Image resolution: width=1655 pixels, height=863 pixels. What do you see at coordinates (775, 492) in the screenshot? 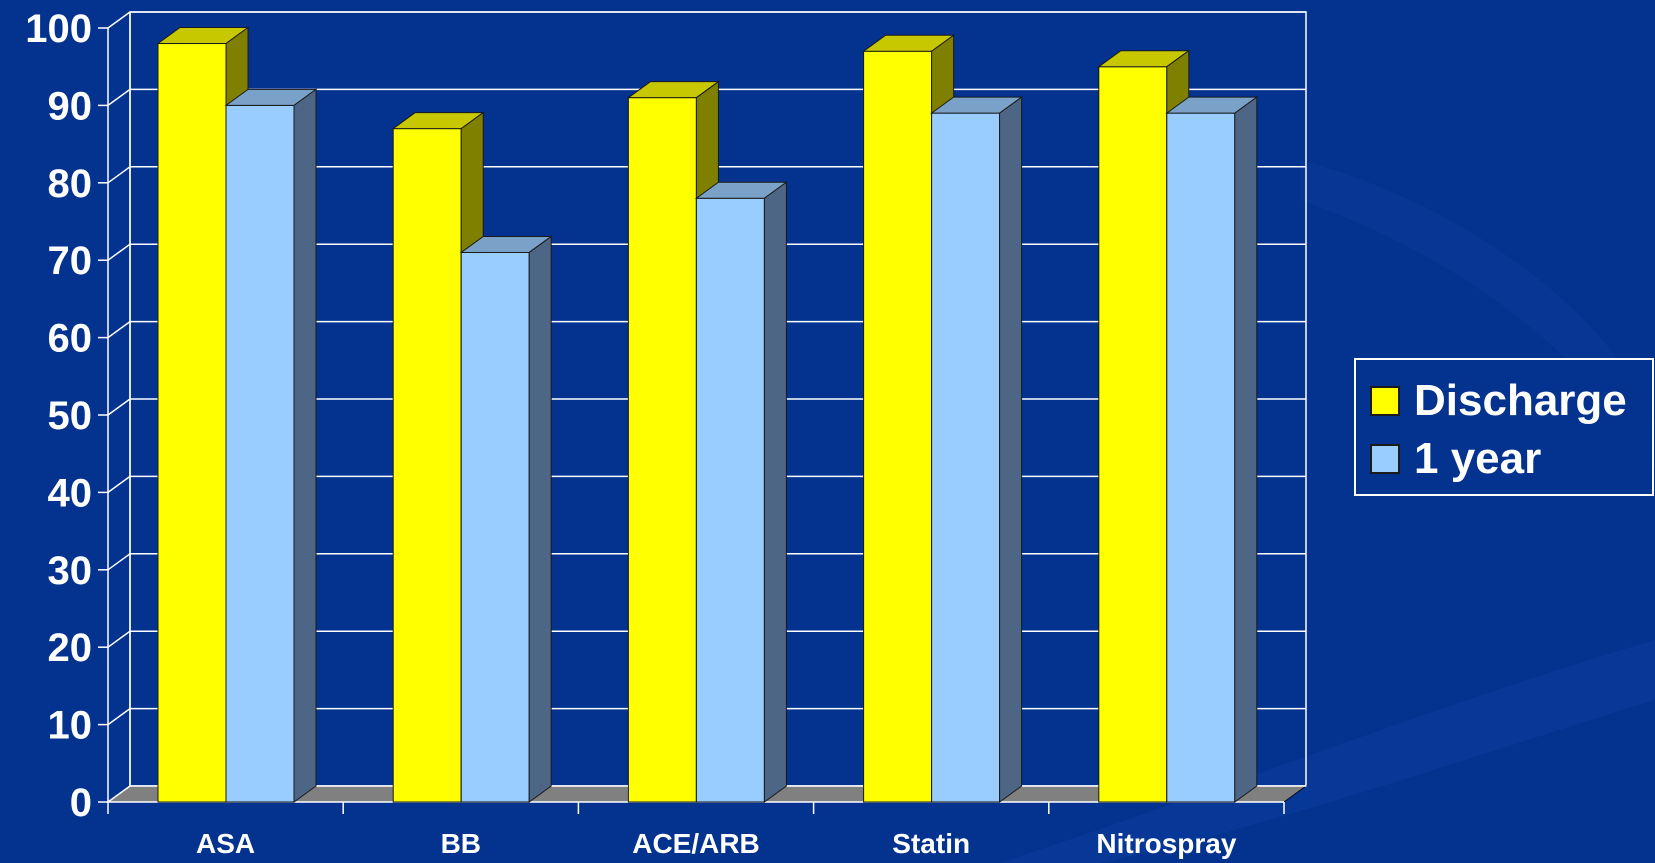
I see `bar-side-ace-arb-1-year` at bounding box center [775, 492].